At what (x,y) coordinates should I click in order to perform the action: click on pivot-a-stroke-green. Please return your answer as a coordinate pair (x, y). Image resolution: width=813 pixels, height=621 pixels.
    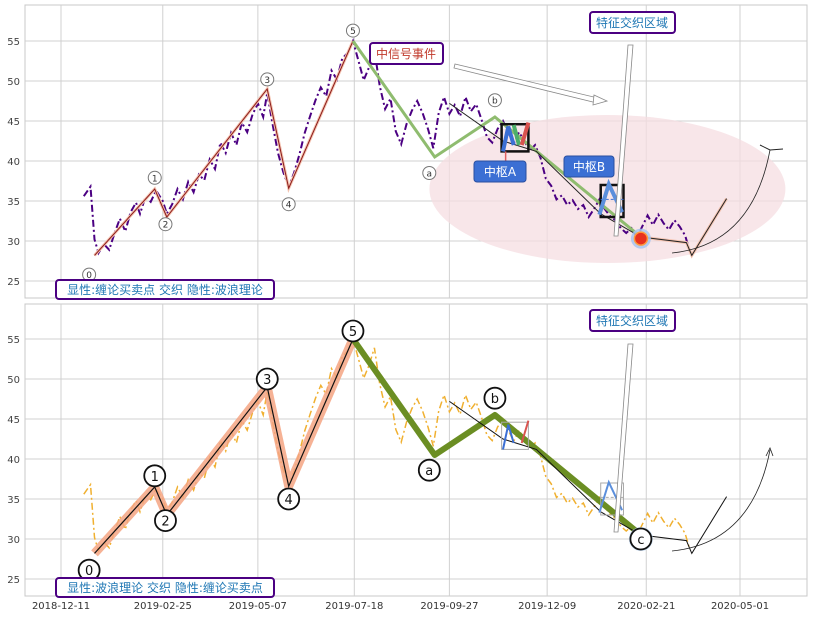
    Looking at the image, I should click on (516, 135).